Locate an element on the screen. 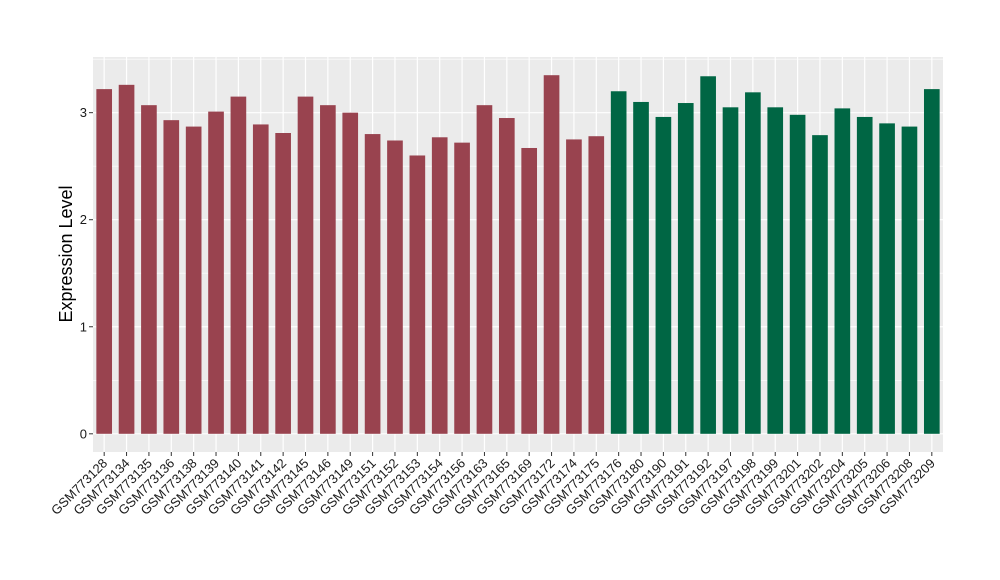  y-axis-title: Expression Level is located at coordinates (66, 253).